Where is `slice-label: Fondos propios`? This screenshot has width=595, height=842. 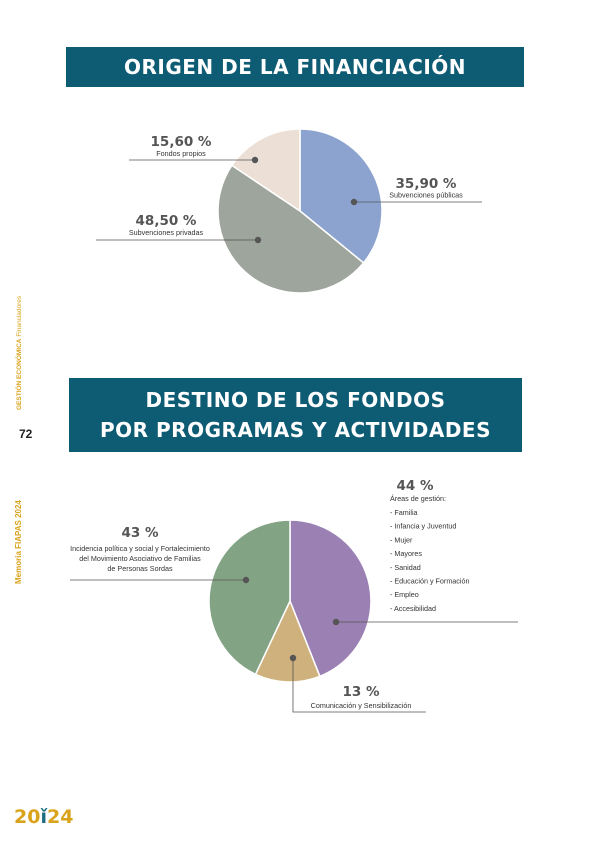 slice-label: Fondos propios is located at coordinates (181, 153).